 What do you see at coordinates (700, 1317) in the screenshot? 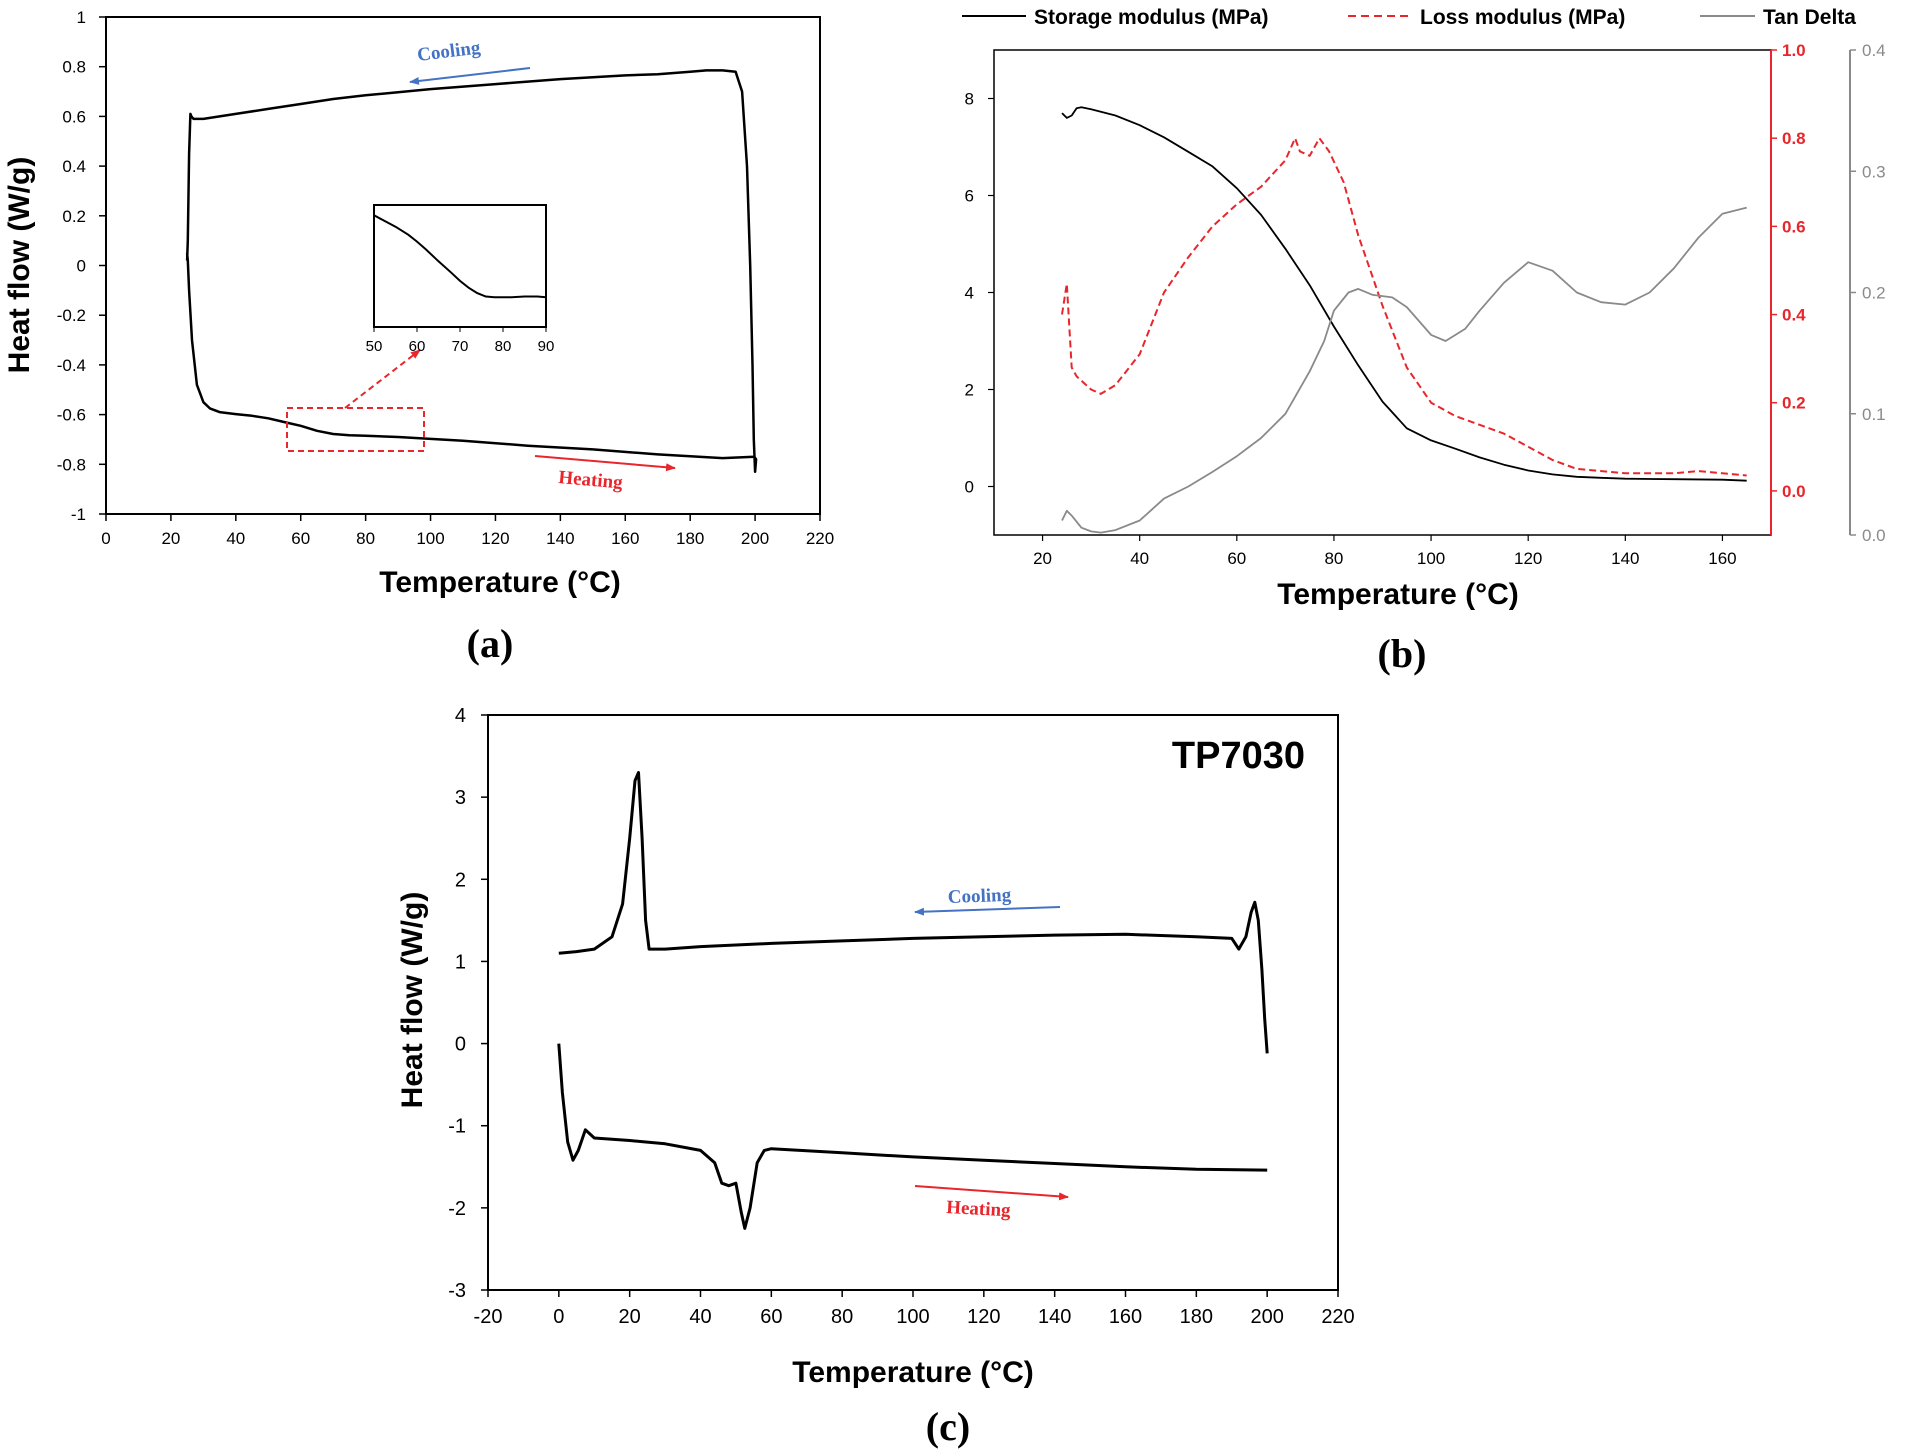
I see `x-tick-label-c: 40` at bounding box center [700, 1317].